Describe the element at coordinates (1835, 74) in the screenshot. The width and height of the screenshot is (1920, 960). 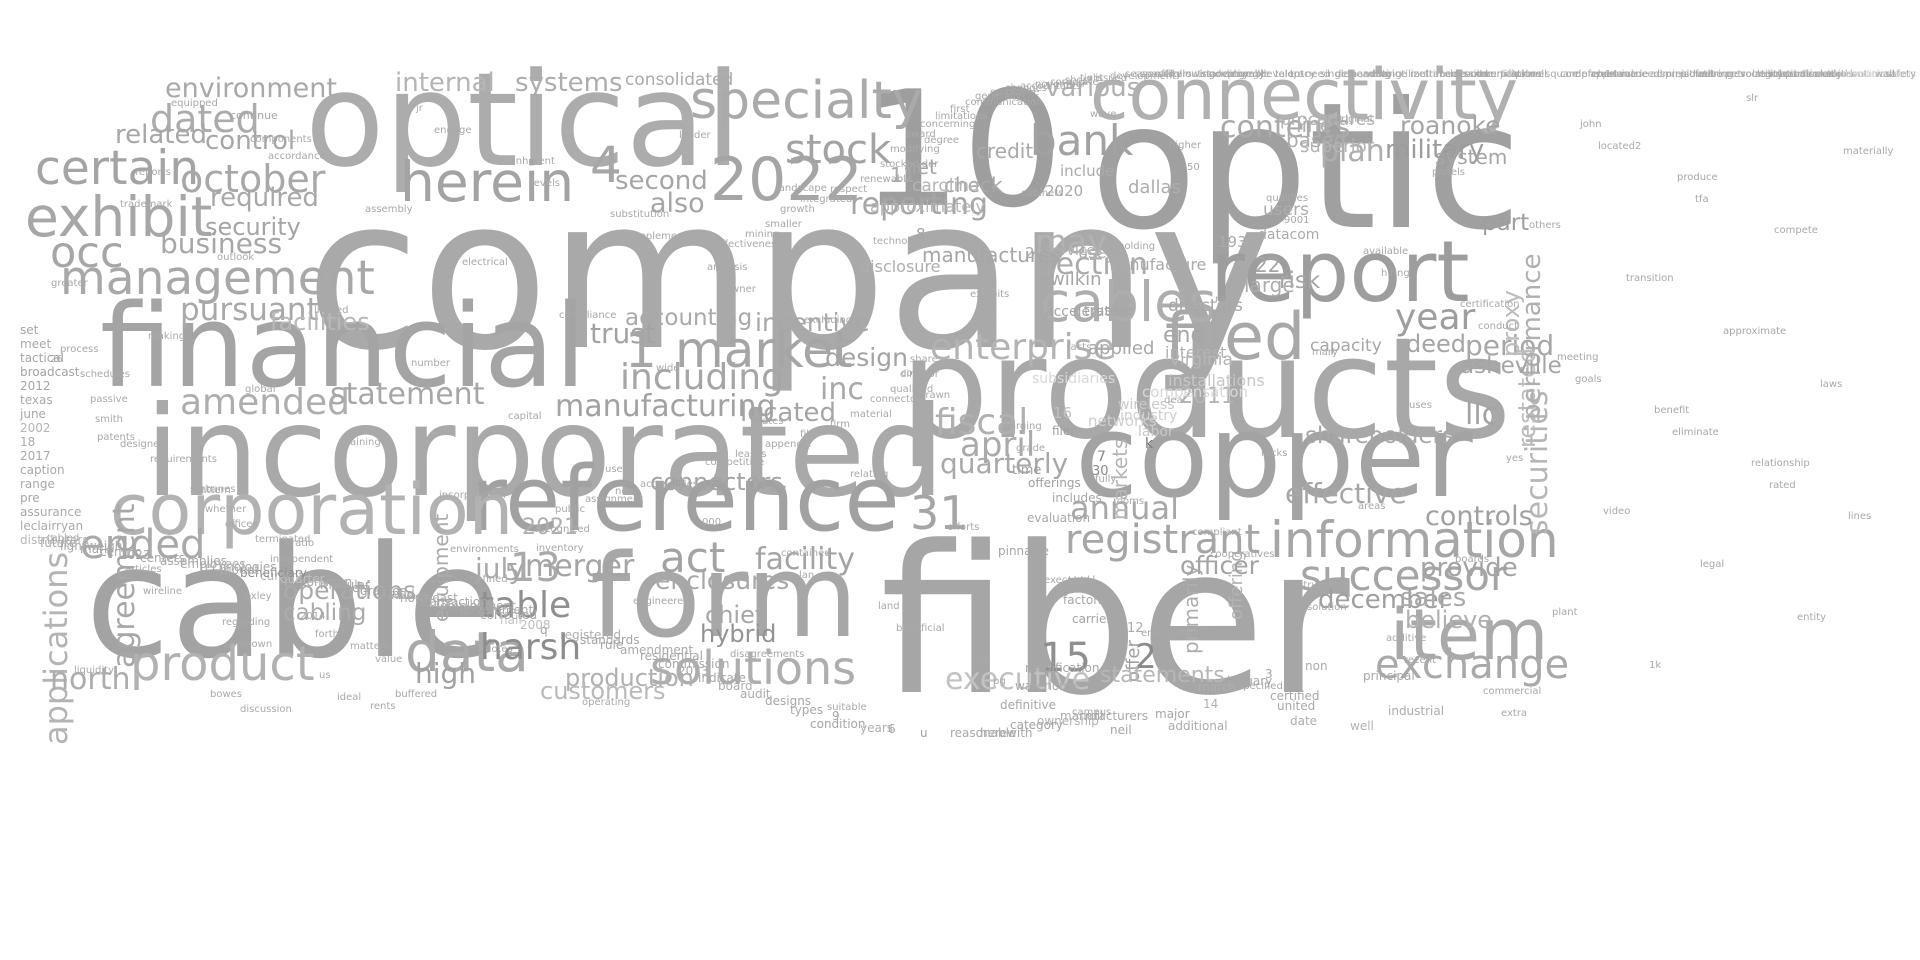
I see `word-network: network` at that location.